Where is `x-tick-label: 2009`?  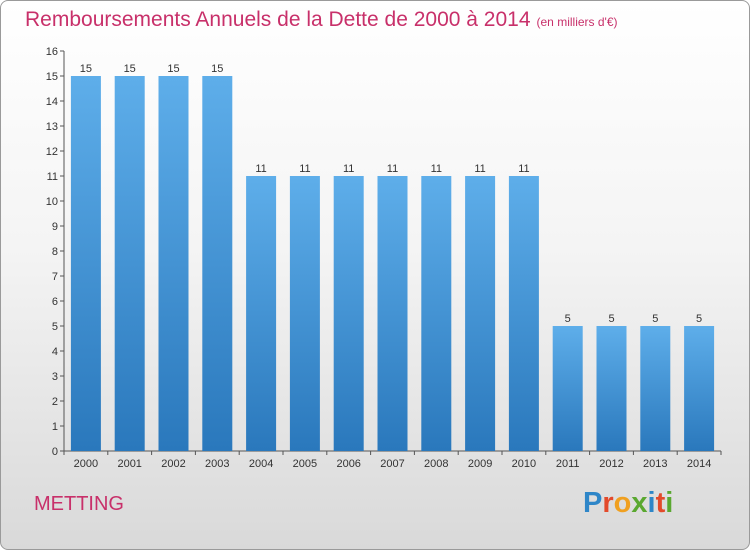
x-tick-label: 2009 is located at coordinates (480, 464).